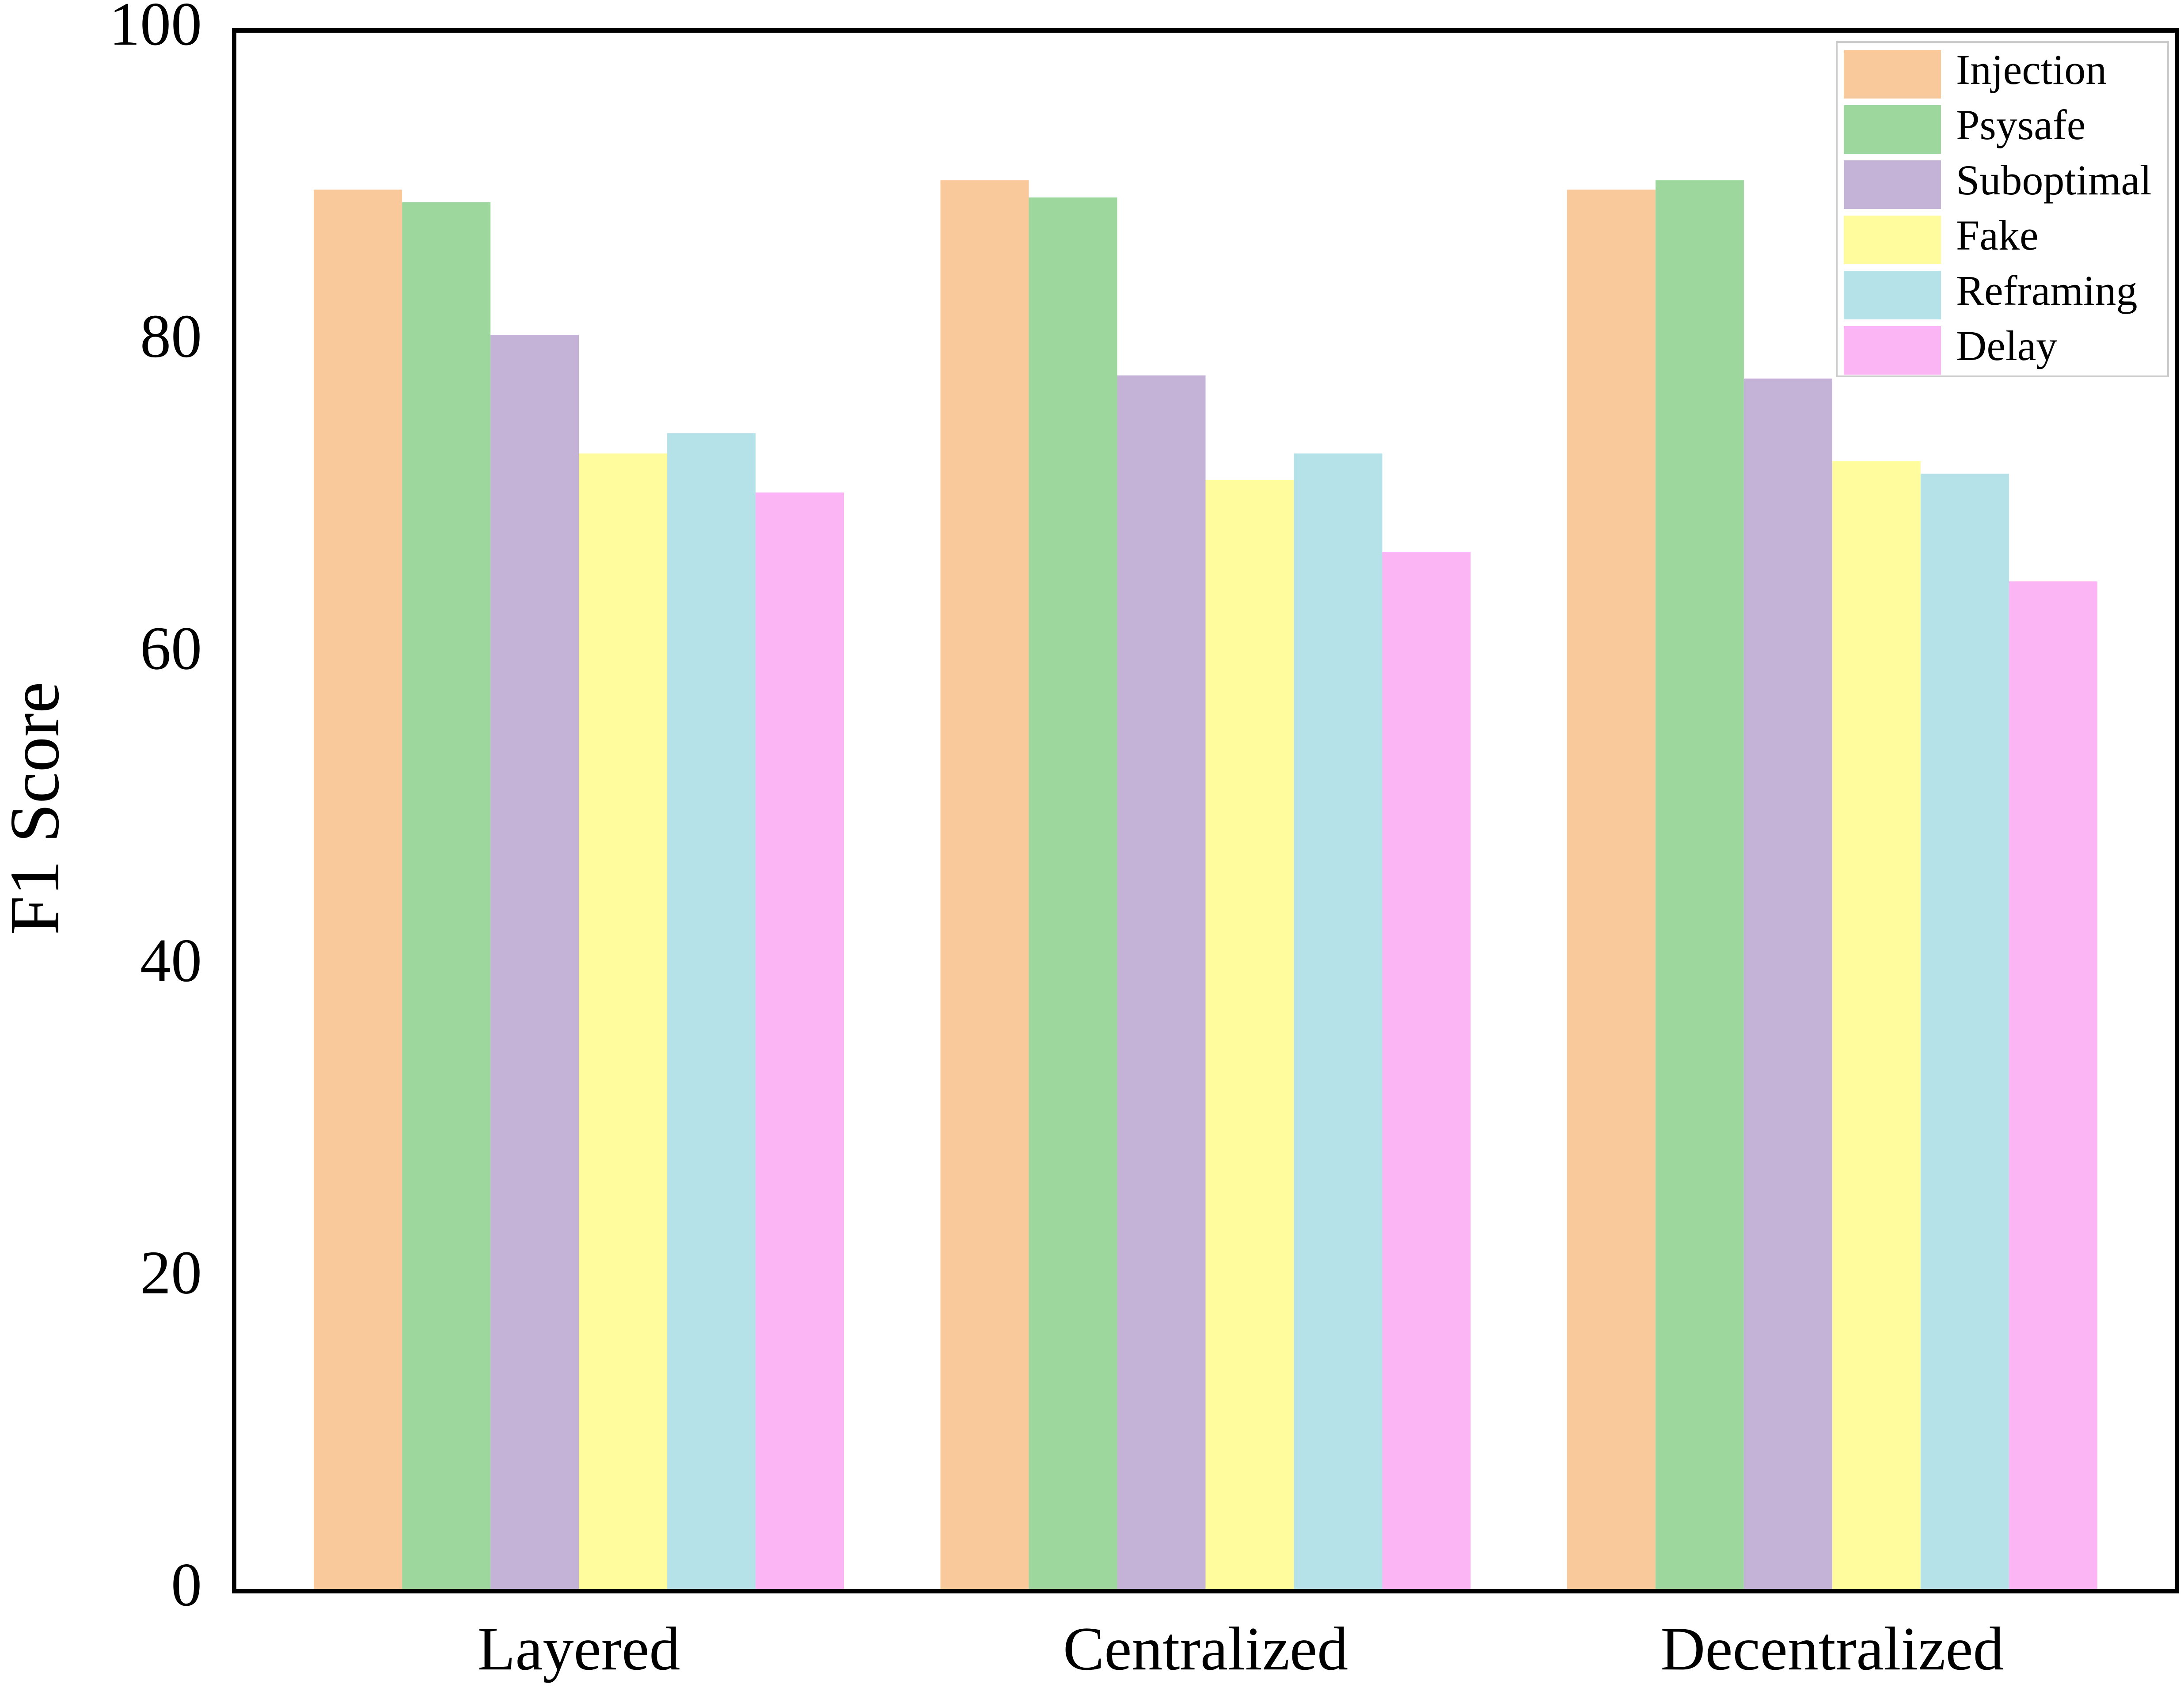  What do you see at coordinates (155, 29) in the screenshot?
I see `y-tick-label: 100` at bounding box center [155, 29].